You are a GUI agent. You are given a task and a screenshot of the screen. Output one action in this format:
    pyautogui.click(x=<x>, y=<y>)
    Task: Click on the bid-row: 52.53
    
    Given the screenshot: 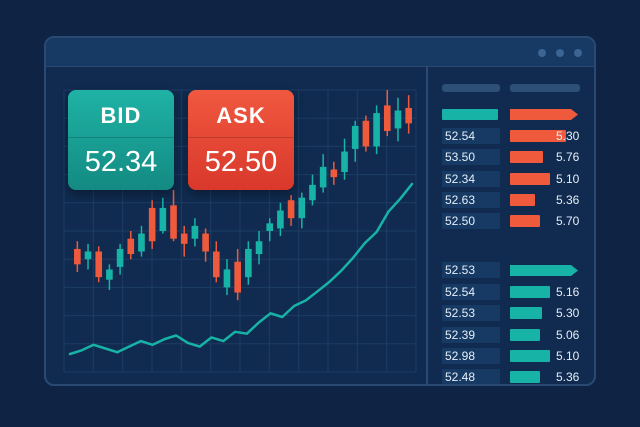 What is the action you would take?
    pyautogui.click(x=472, y=270)
    